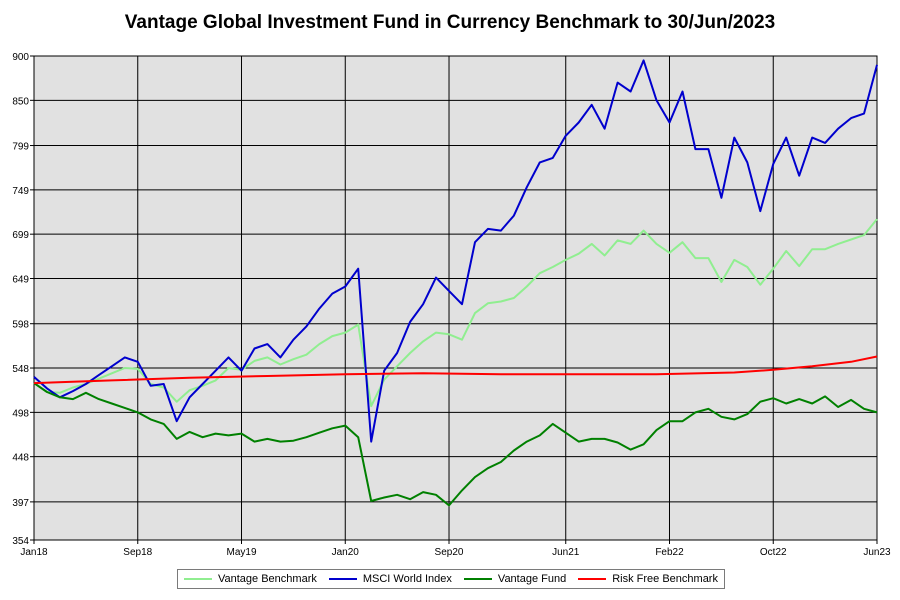 This screenshot has height=600, width=900. I want to click on y-tick-label: 850, so click(20, 101).